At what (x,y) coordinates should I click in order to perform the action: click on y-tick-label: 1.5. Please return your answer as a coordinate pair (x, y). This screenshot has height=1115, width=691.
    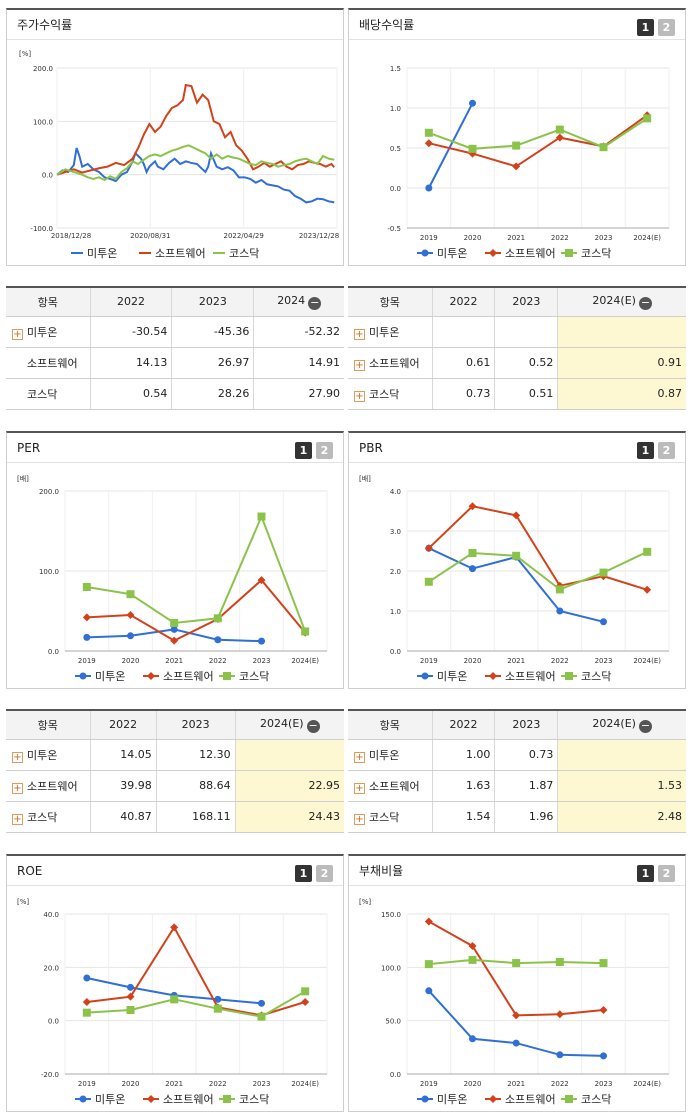
    Looking at the image, I should click on (395, 69).